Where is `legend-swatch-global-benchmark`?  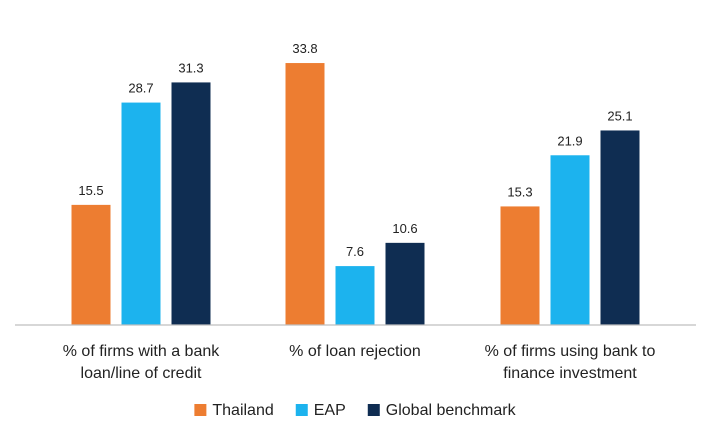 legend-swatch-global-benchmark is located at coordinates (373, 410).